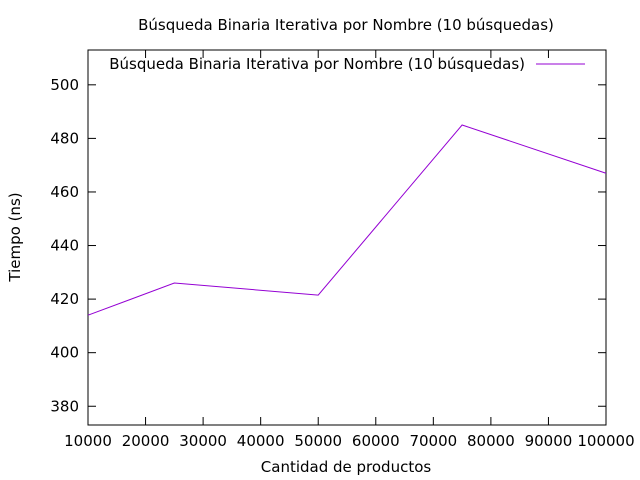 The image size is (640, 480). I want to click on x-tick-label: 100000, so click(605, 441).